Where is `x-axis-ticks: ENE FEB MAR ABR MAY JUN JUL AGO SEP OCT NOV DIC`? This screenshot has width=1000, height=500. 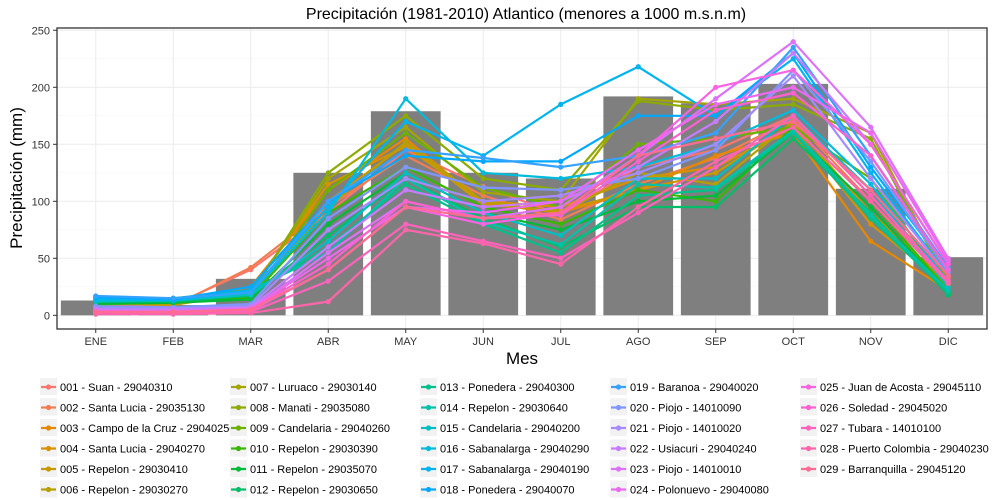 x-axis-ticks: ENE FEB MAR ABR MAY JUN JUL AGO SEP OCT NOV DIC is located at coordinates (521, 338).